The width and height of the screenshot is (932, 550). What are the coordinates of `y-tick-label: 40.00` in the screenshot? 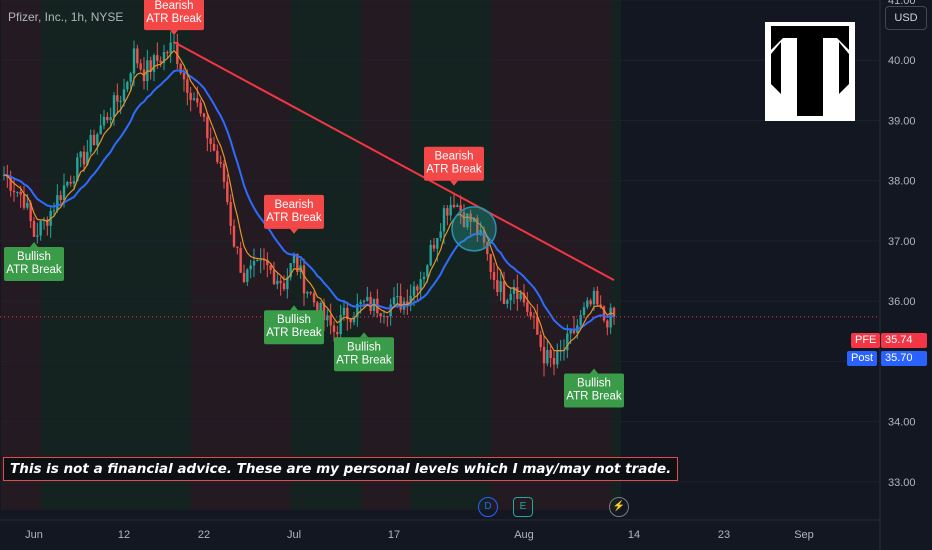 It's located at (902, 61).